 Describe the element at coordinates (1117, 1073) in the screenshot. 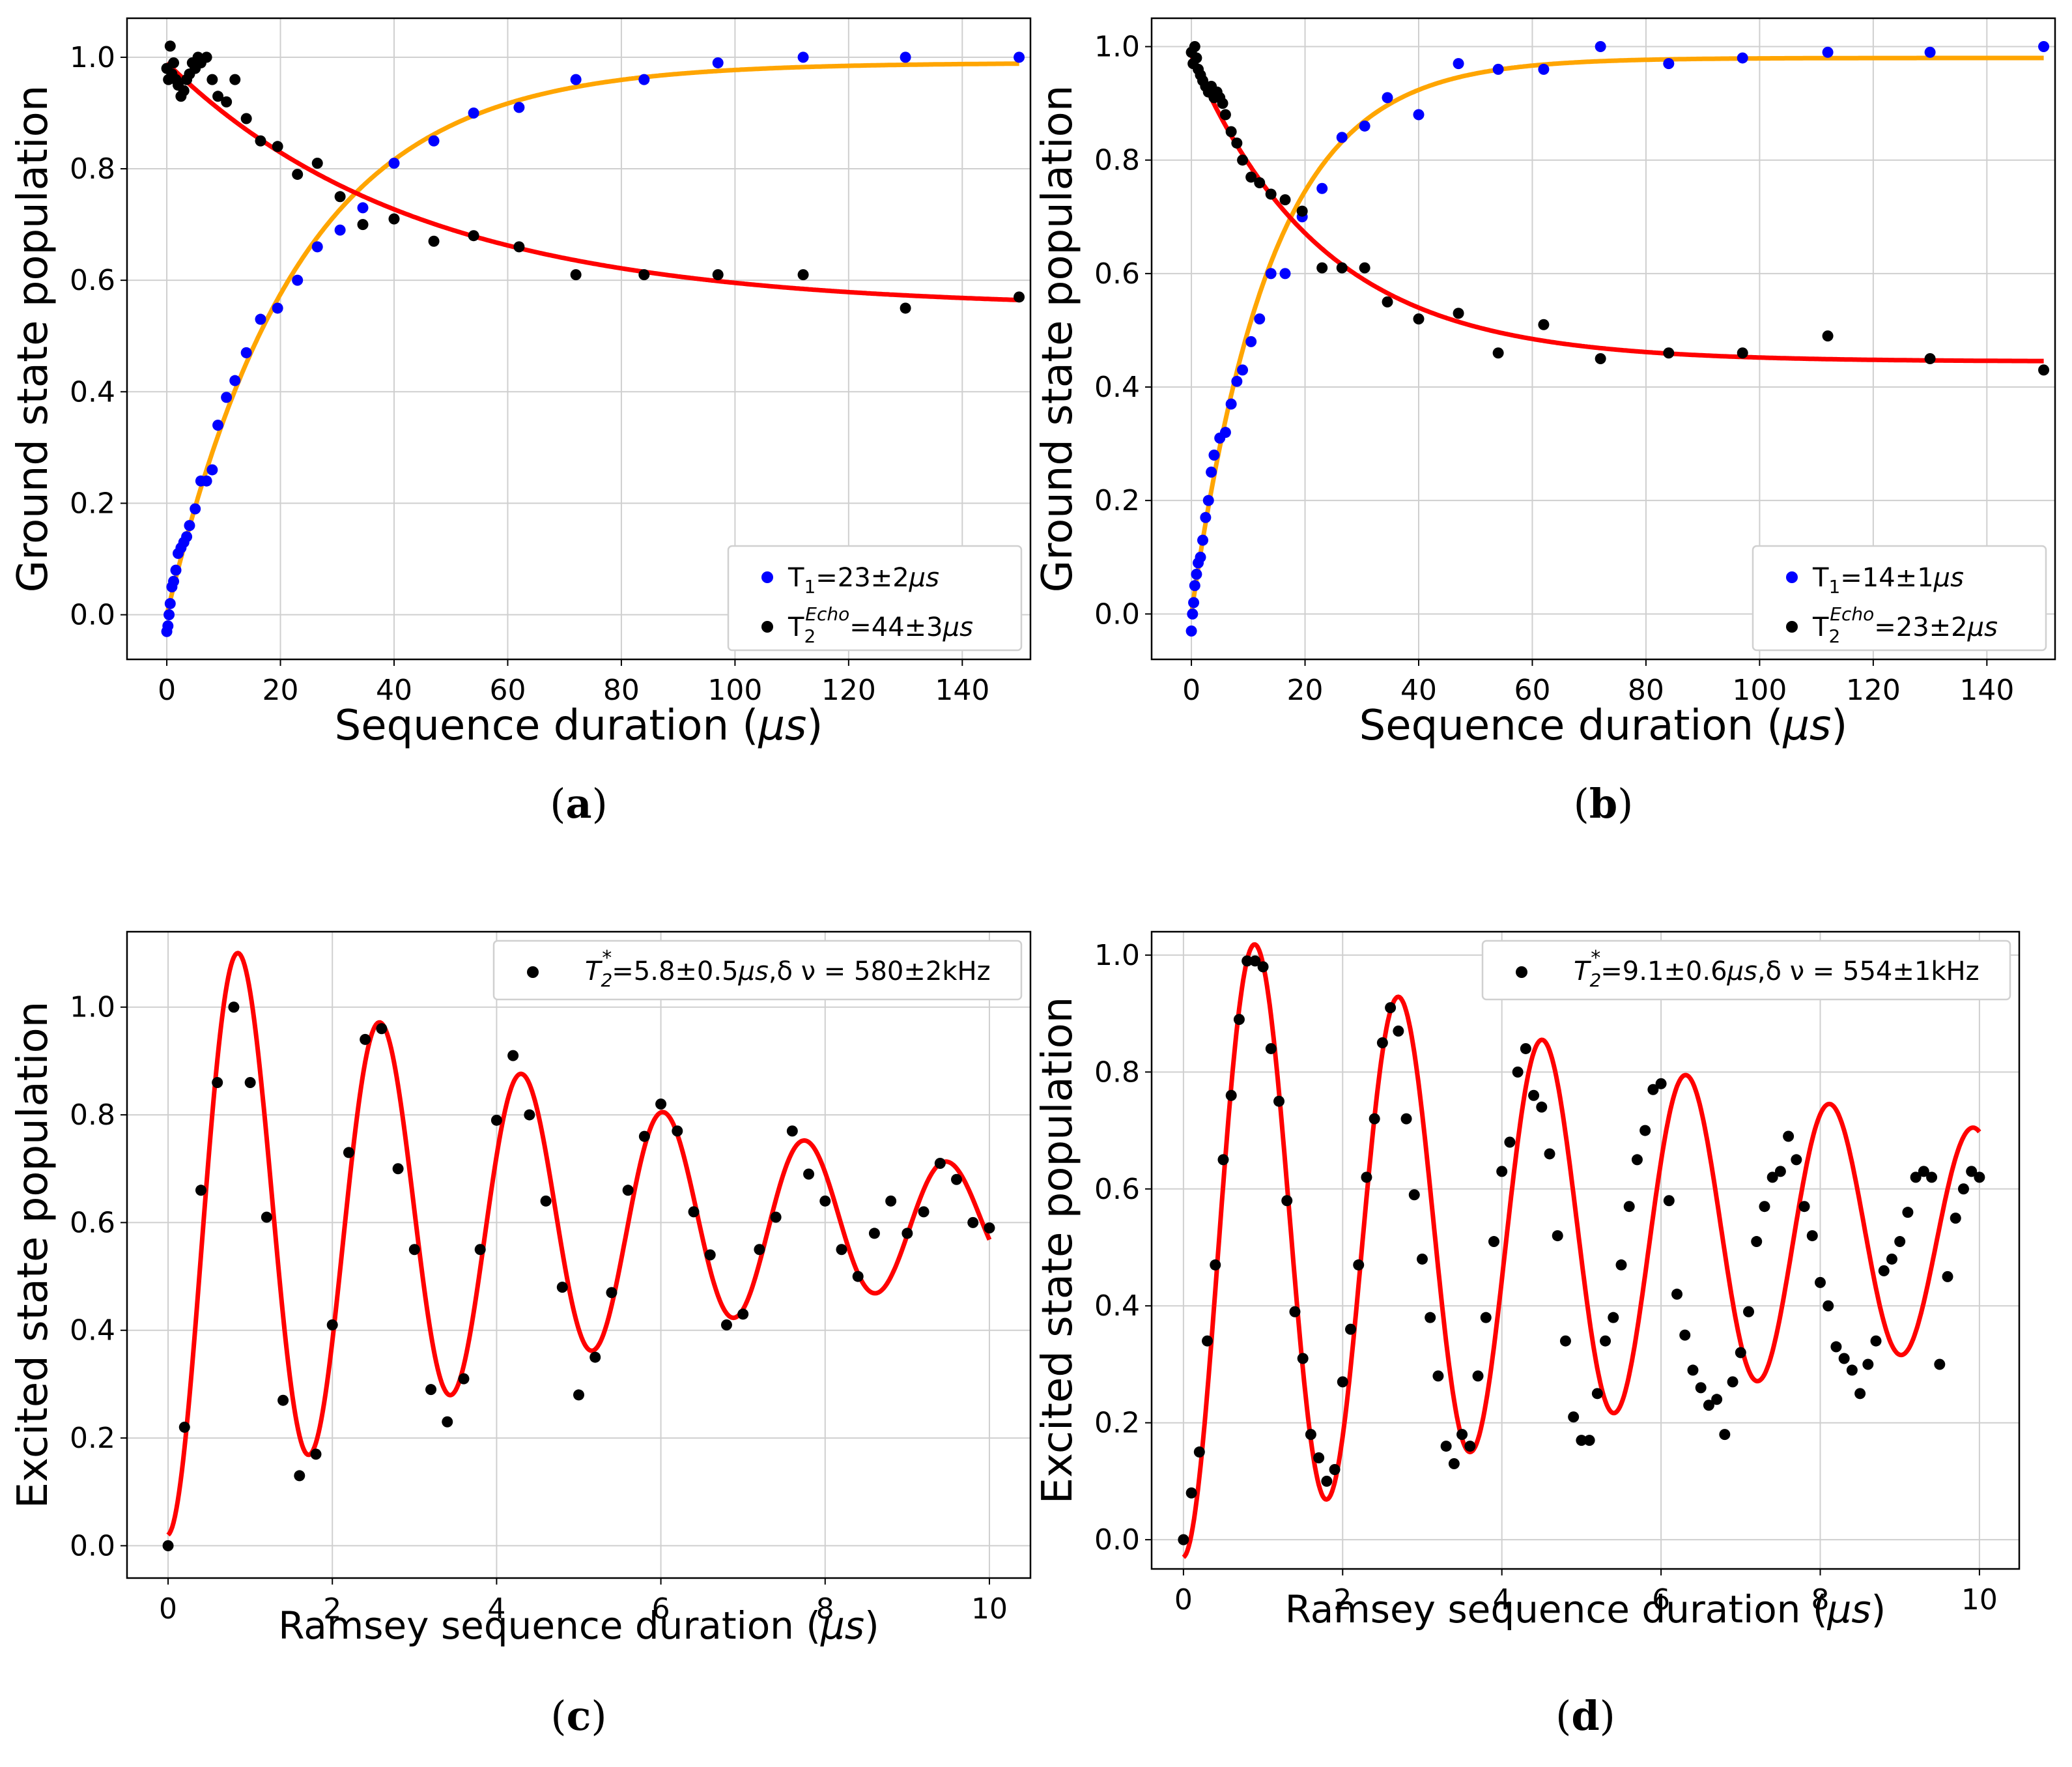

I see `y-tick-label: 0.8` at that location.